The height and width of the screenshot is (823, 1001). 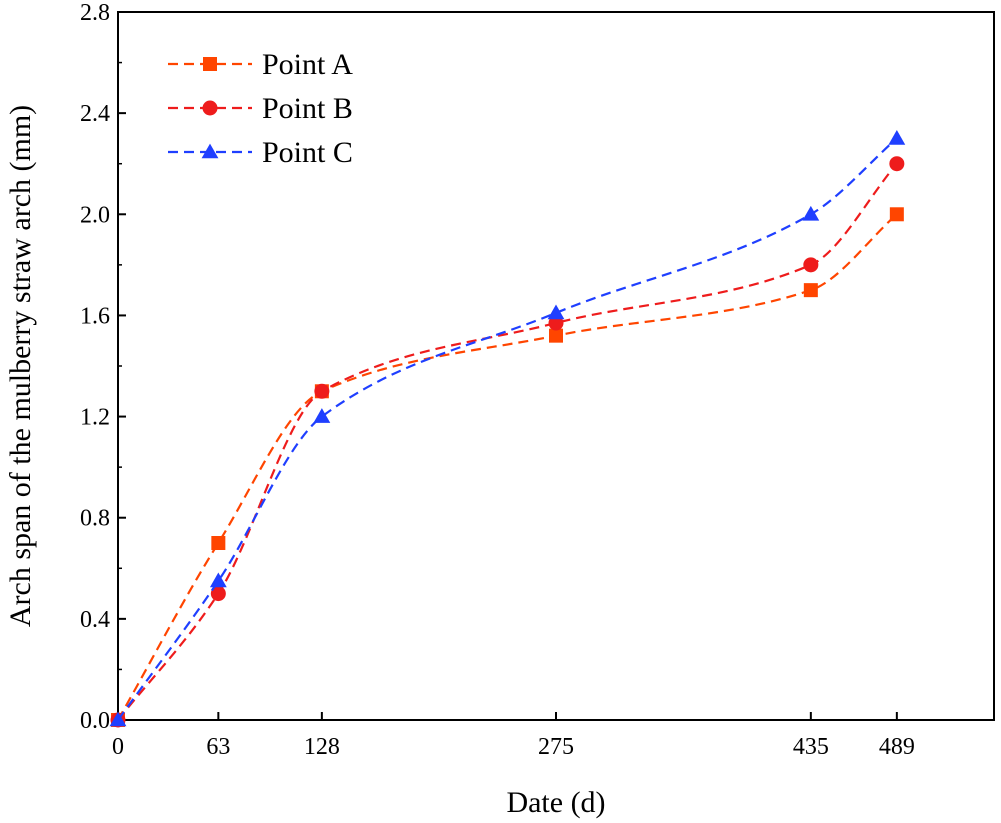 What do you see at coordinates (260, 152) in the screenshot?
I see `legend-item-point-c: Point C` at bounding box center [260, 152].